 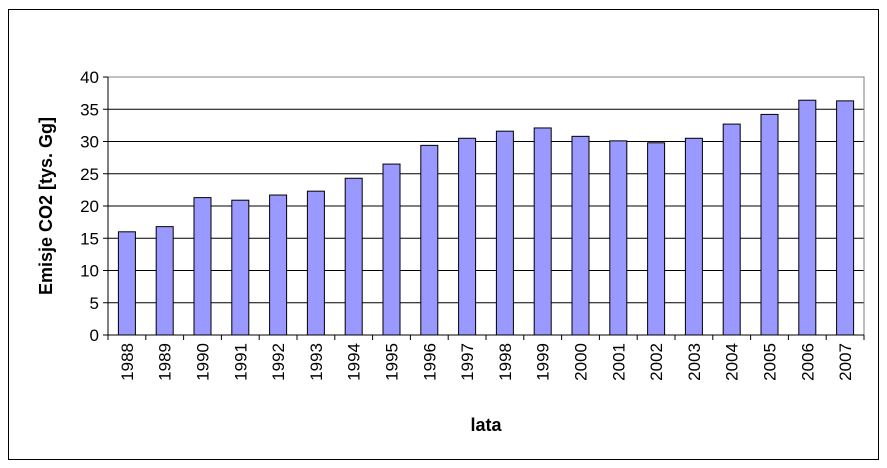 What do you see at coordinates (694, 362) in the screenshot?
I see `x-tick-label: 2003` at bounding box center [694, 362].